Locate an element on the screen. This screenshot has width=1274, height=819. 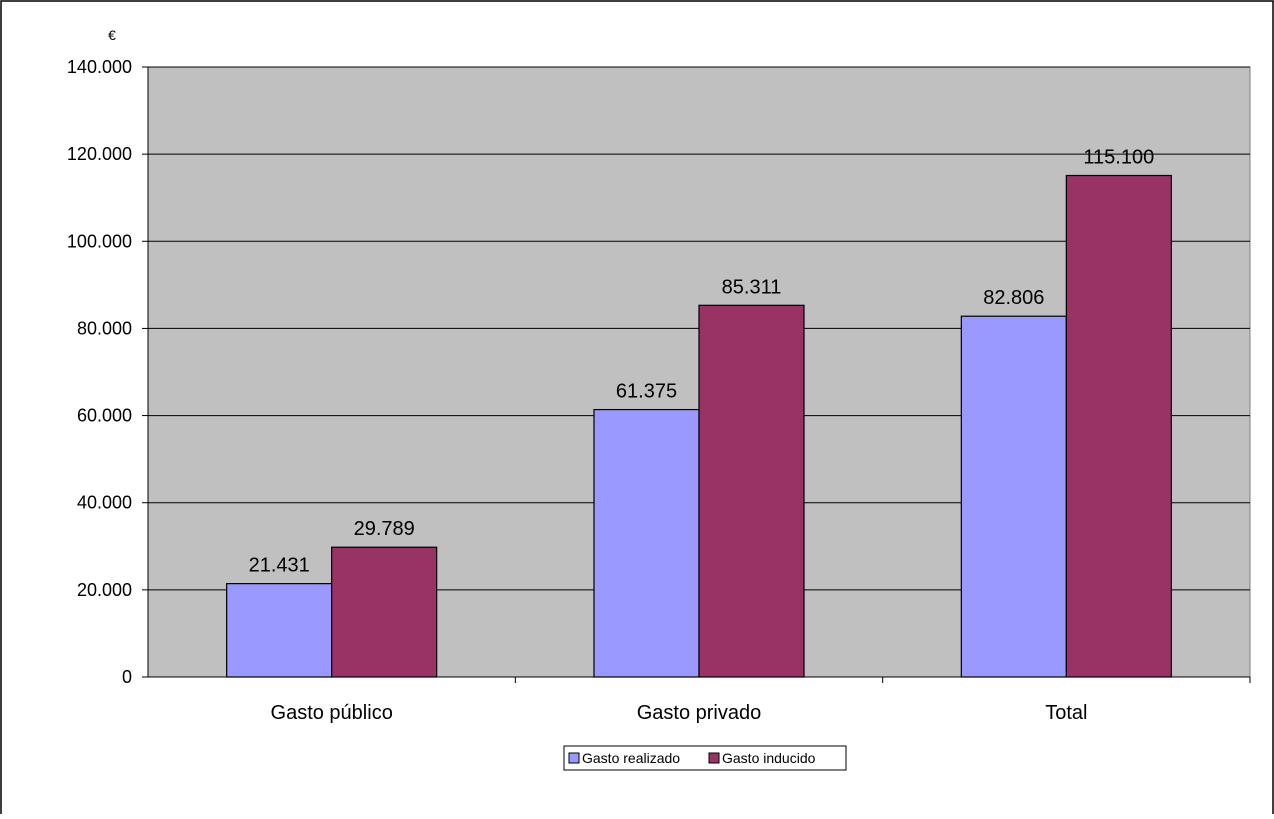
legend-label: Gasto inducido is located at coordinates (769, 758).